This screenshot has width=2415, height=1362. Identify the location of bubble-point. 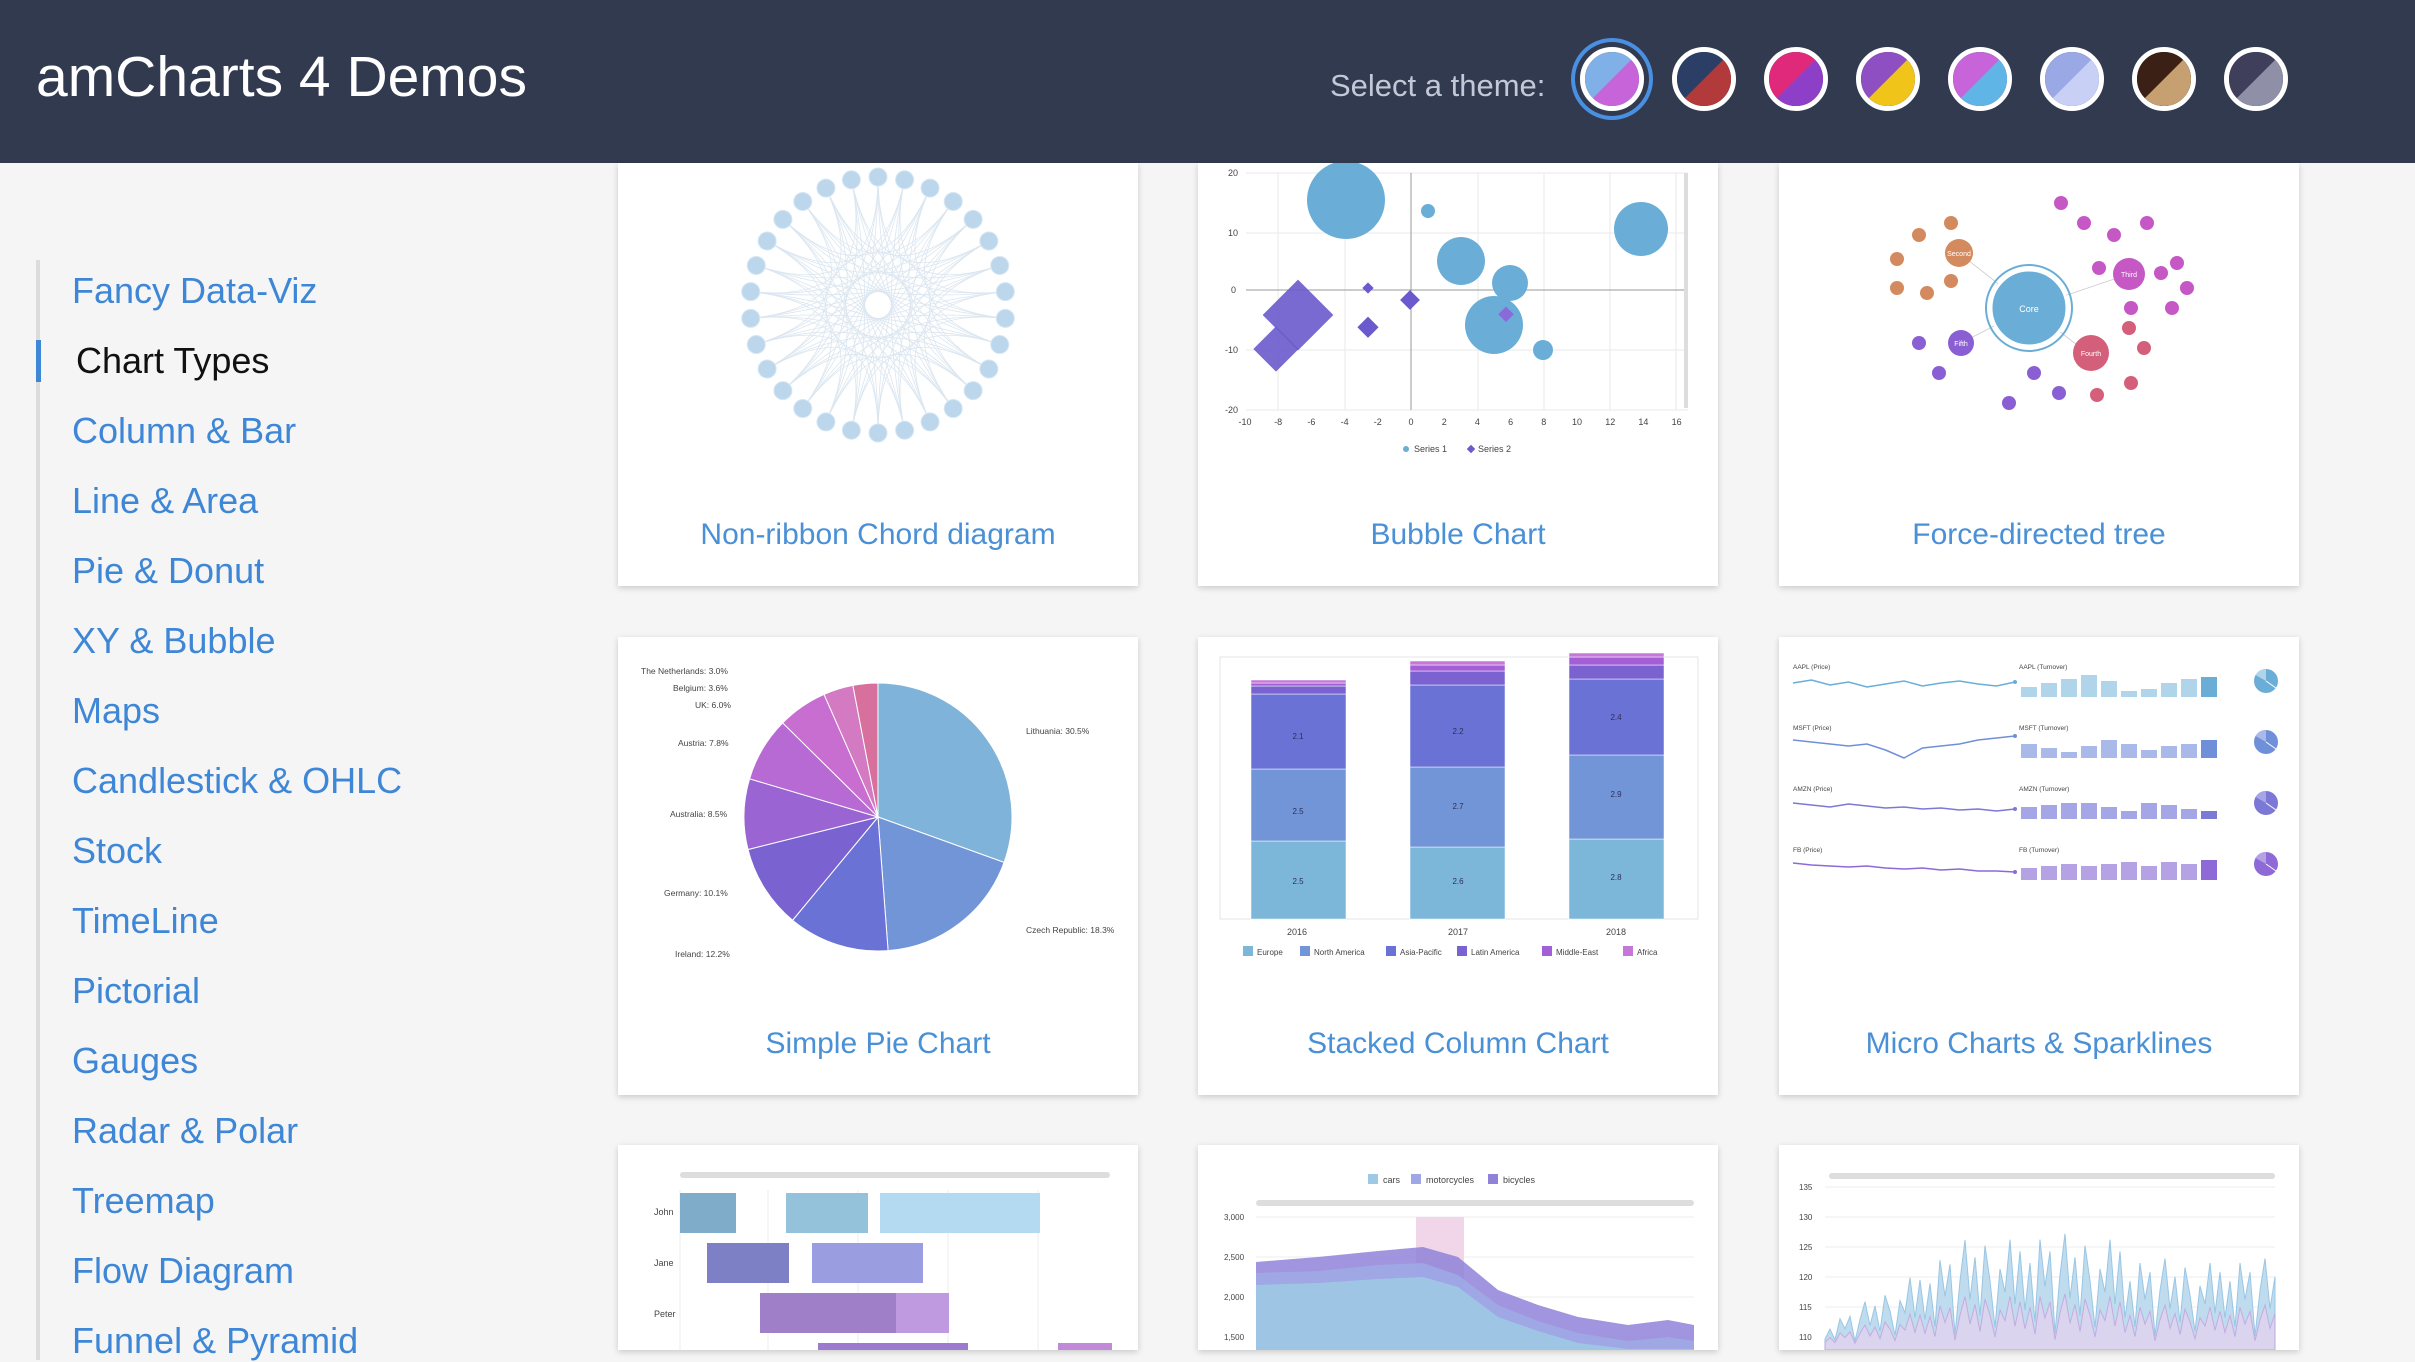
(1461, 261).